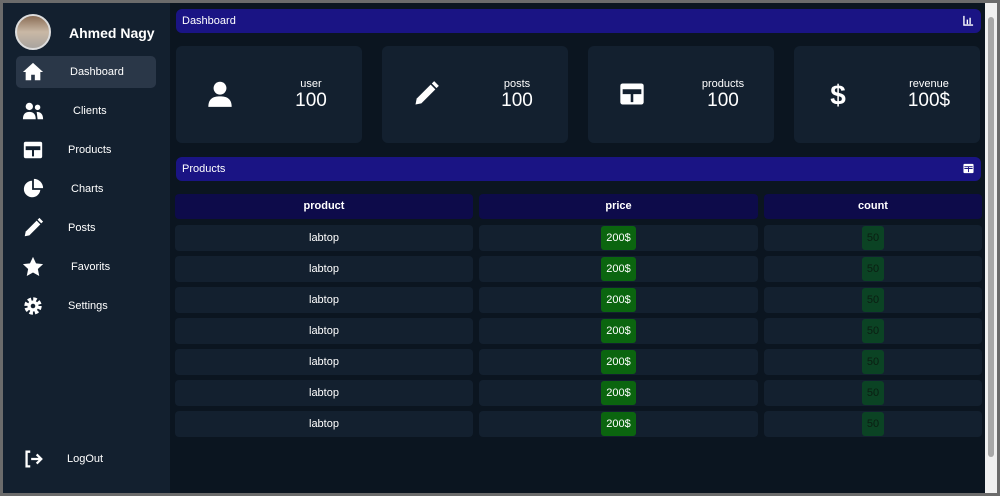 This screenshot has height=496, width=1000. Describe the element at coordinates (90, 150) in the screenshot. I see `sidebar-item-label: Products` at that location.